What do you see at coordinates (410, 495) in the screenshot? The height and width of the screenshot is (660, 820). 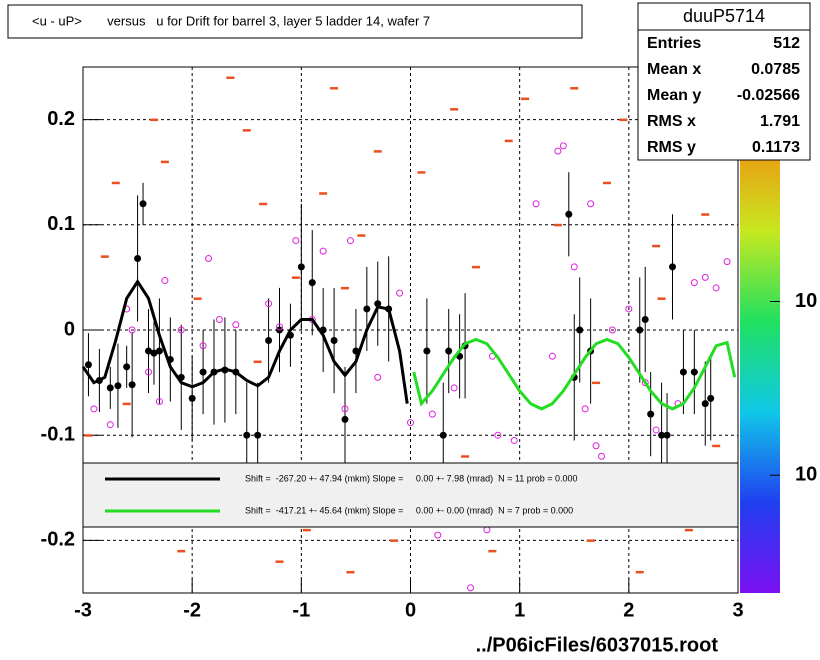 I see `legend-box` at bounding box center [410, 495].